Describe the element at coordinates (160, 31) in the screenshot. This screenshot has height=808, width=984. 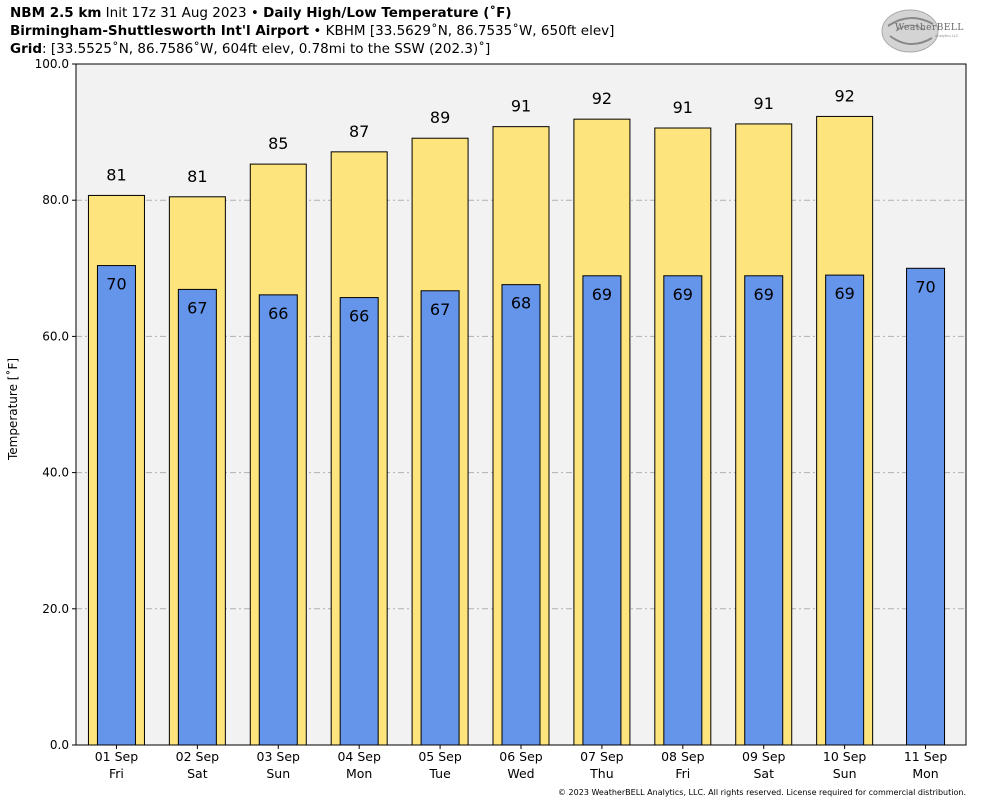
I see `station-name: Birmingham-Shuttlesworth Int'l Airport` at that location.